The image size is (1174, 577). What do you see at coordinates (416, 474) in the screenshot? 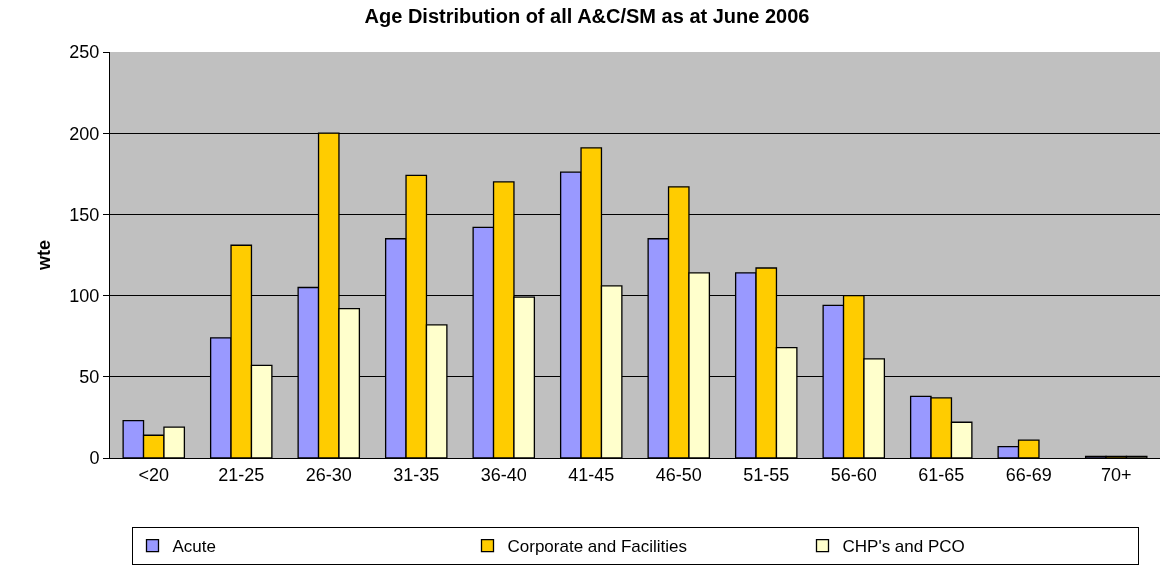
I see `x-tick-label: 31-35` at bounding box center [416, 474].